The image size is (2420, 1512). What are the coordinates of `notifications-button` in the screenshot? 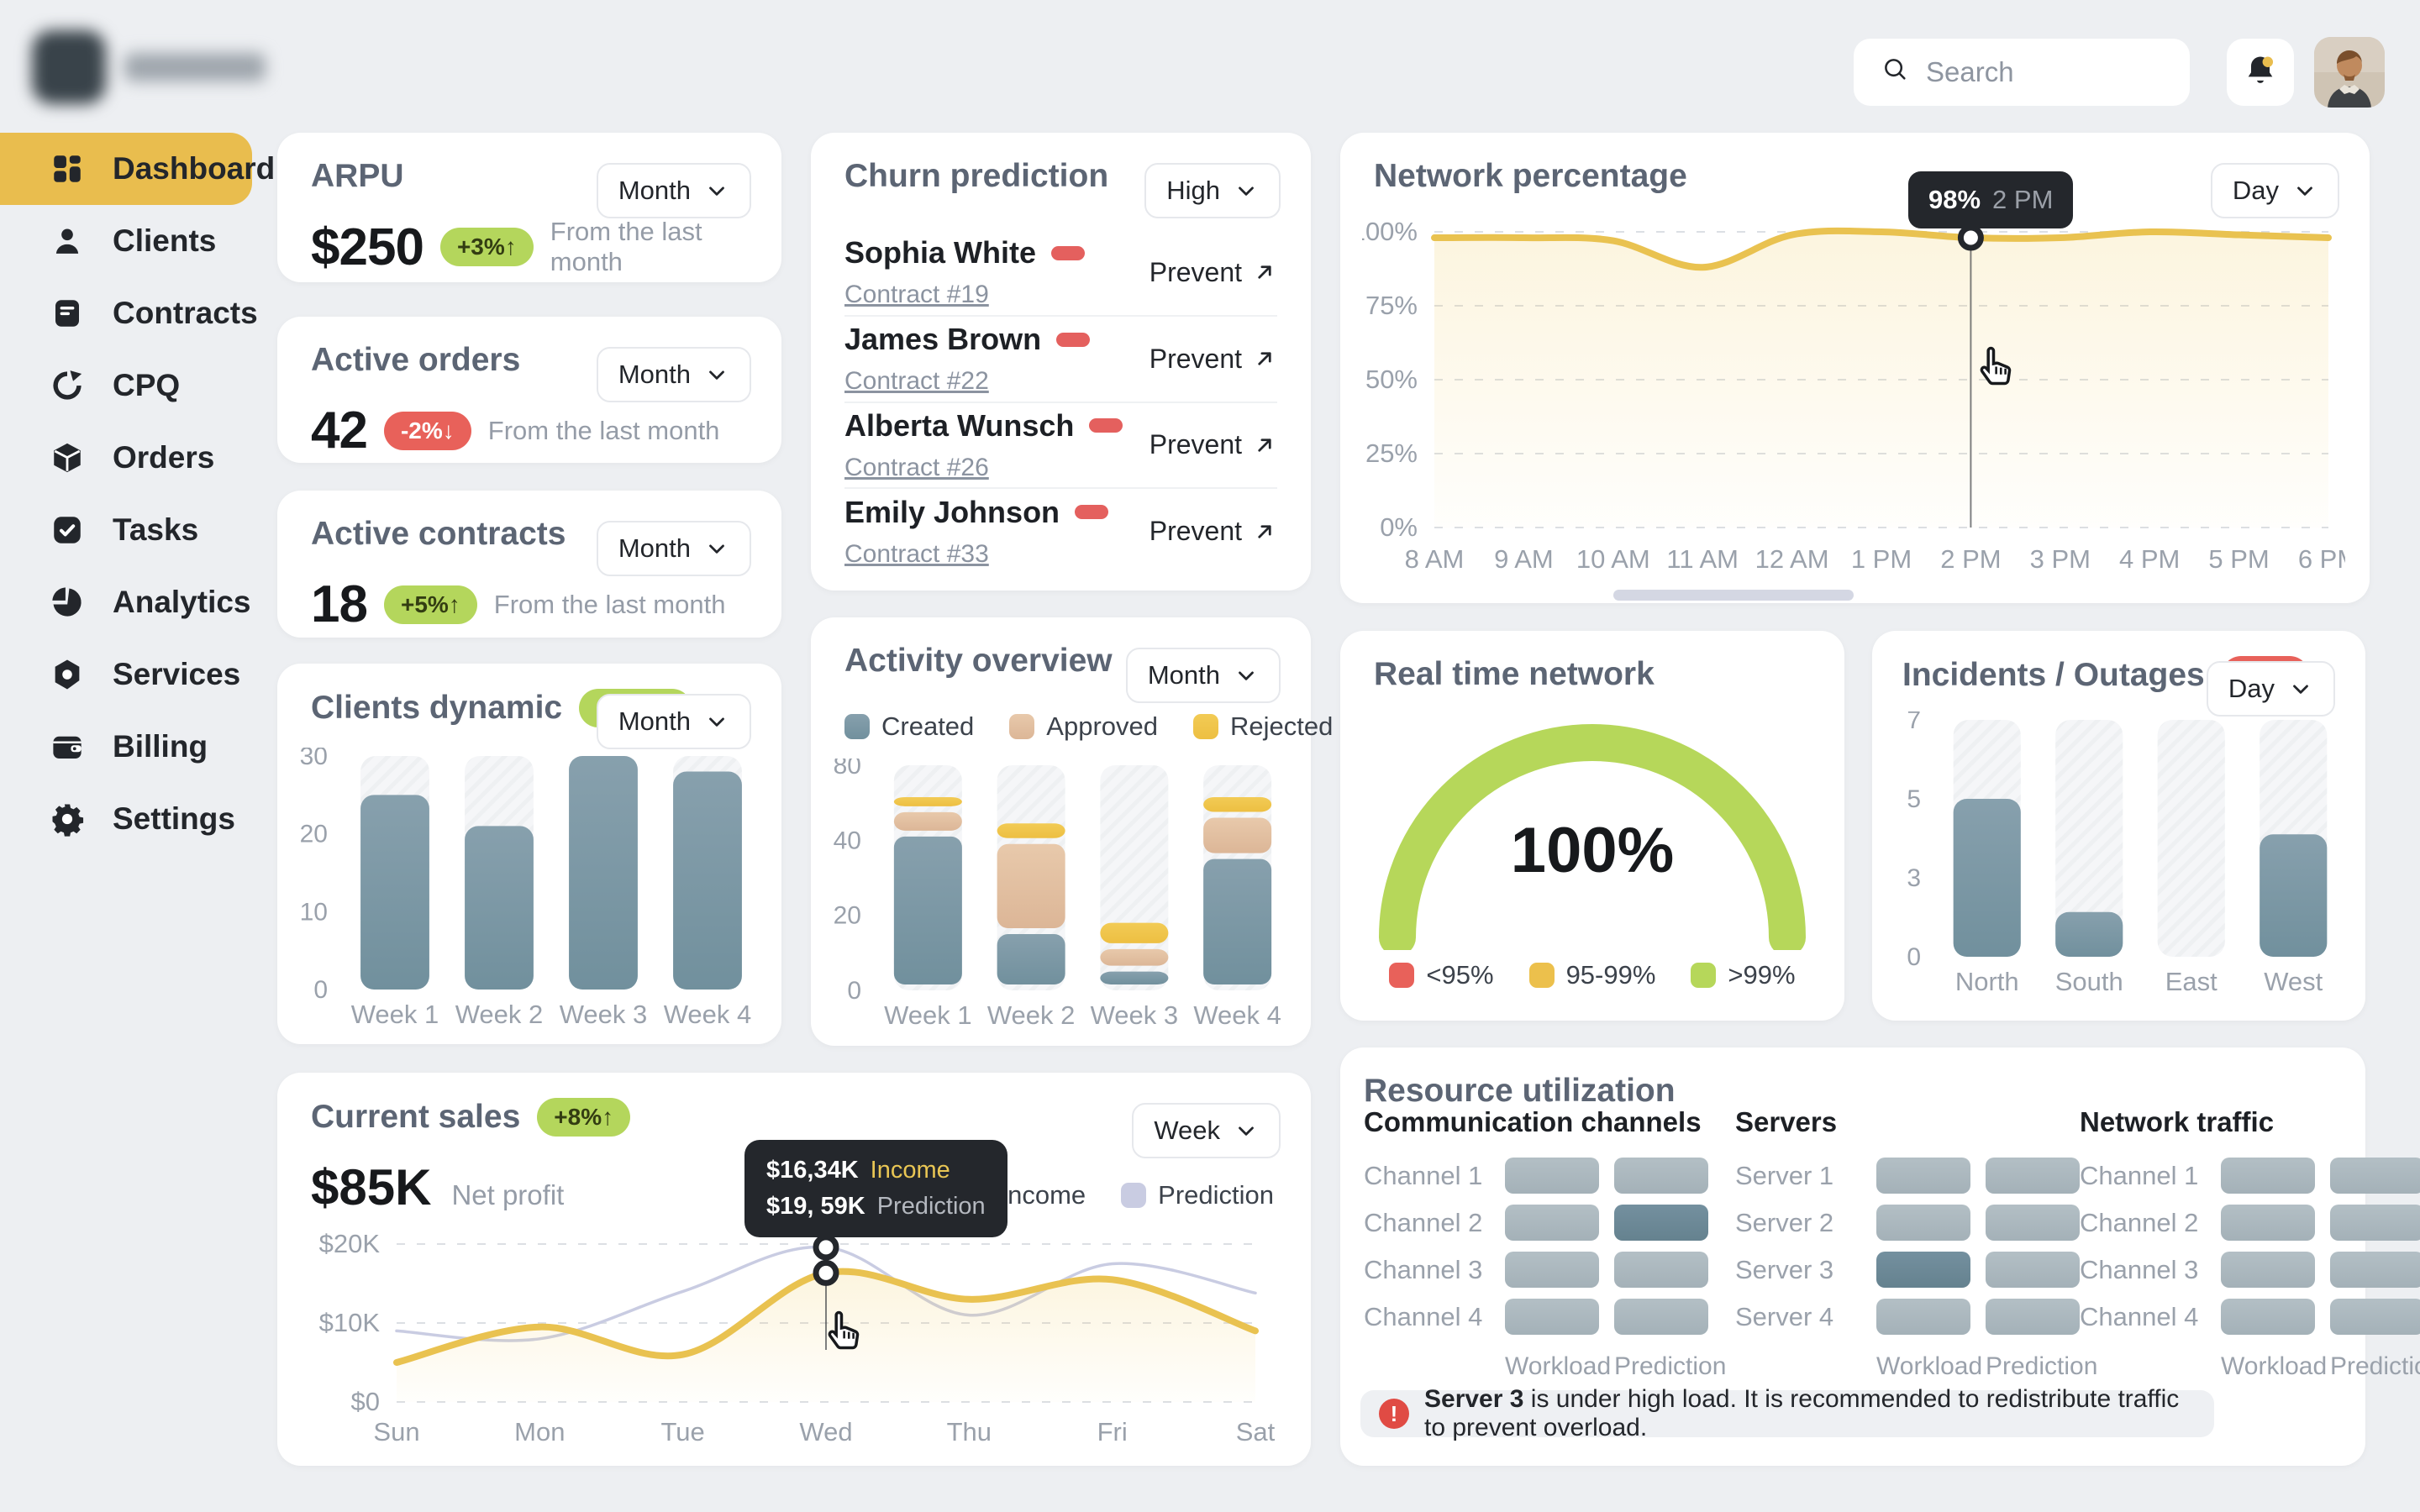 It's located at (2261, 72).